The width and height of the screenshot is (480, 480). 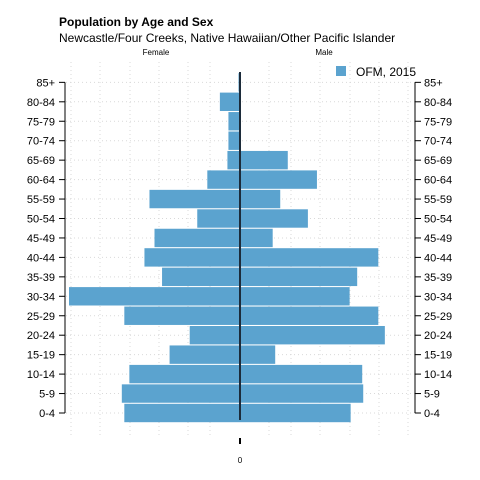 I want to click on right-age-label: 75-79, so click(x=438, y=122).